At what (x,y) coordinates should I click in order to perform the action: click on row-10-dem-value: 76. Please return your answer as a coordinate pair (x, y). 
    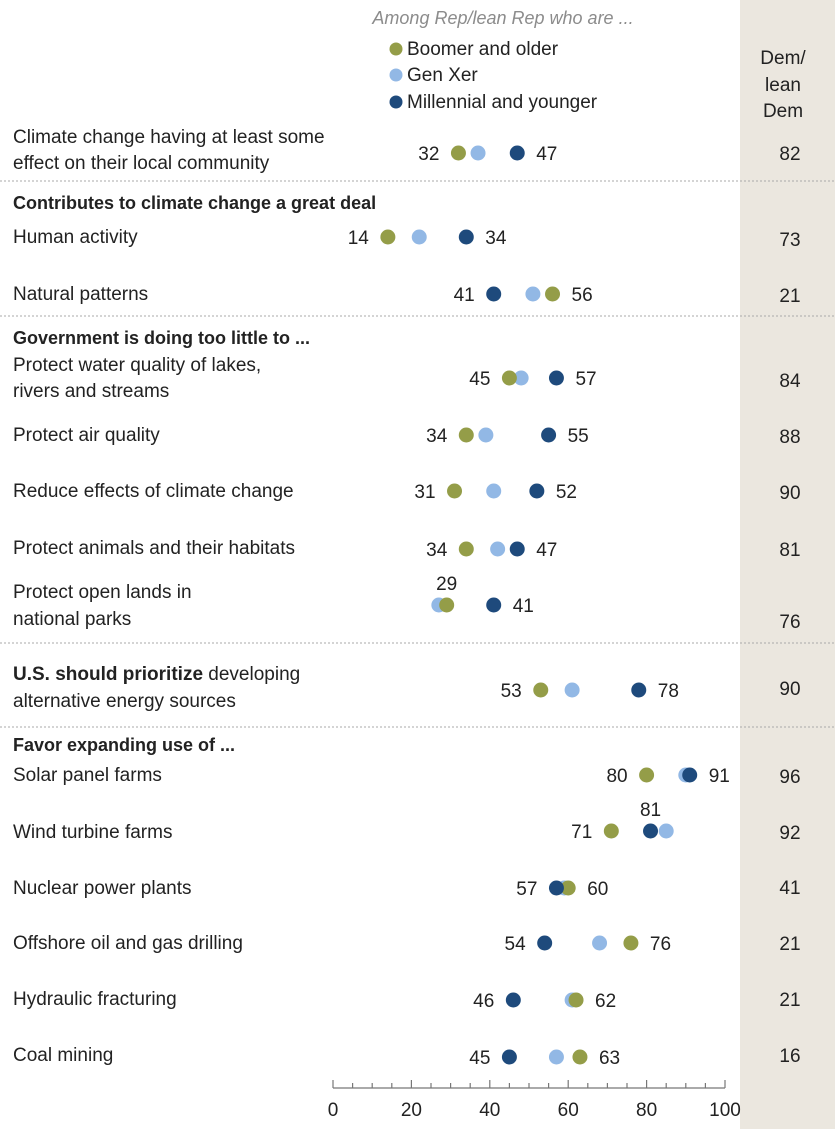
    Looking at the image, I should click on (789, 622).